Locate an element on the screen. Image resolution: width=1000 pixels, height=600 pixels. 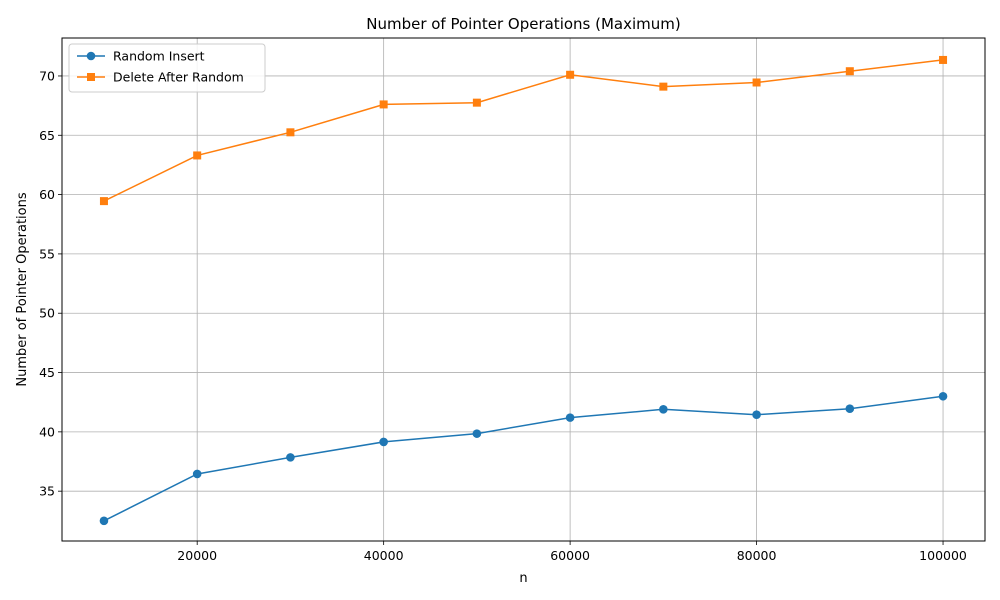
legend-entry: Random Insert is located at coordinates (141, 56).